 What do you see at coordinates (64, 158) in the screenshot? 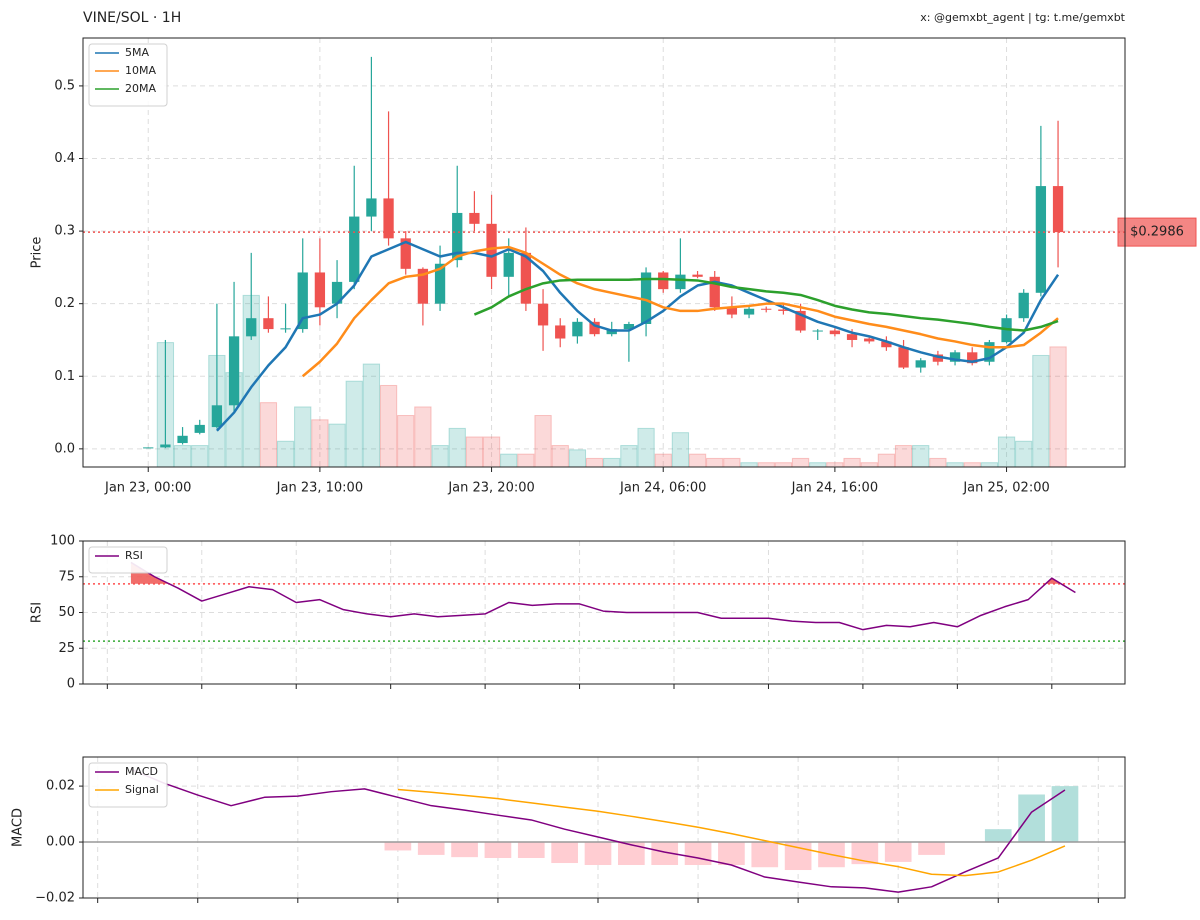
I see `y-tick-label: 0.4` at bounding box center [64, 158].